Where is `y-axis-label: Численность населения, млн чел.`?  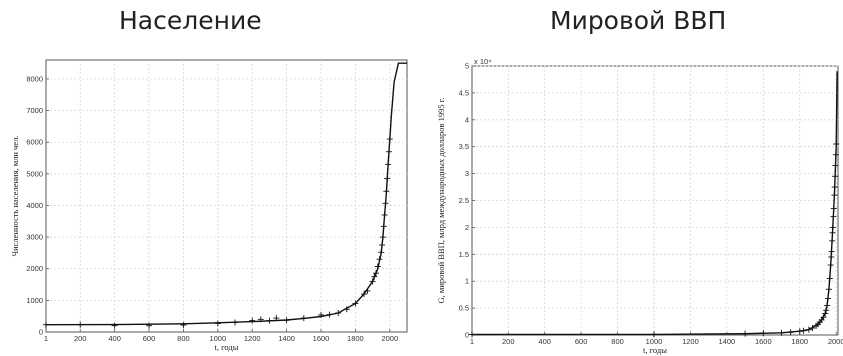
y-axis-label: Численность населения, млн чел. is located at coordinates (15, 196).